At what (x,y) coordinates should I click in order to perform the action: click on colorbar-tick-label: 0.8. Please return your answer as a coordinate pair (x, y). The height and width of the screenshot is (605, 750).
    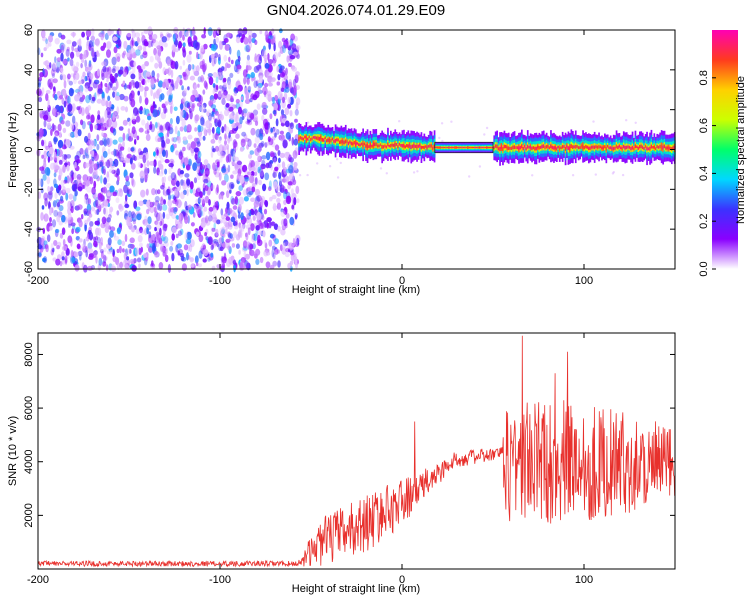
    Looking at the image, I should click on (704, 77).